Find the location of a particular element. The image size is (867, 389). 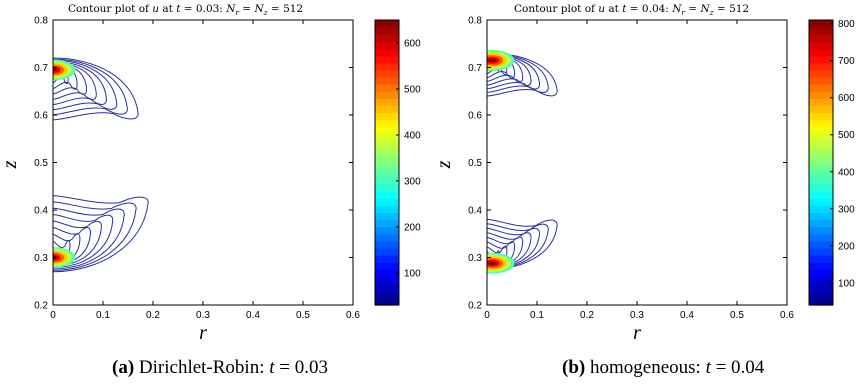

x-tick-label: 0.1 is located at coordinates (103, 315).